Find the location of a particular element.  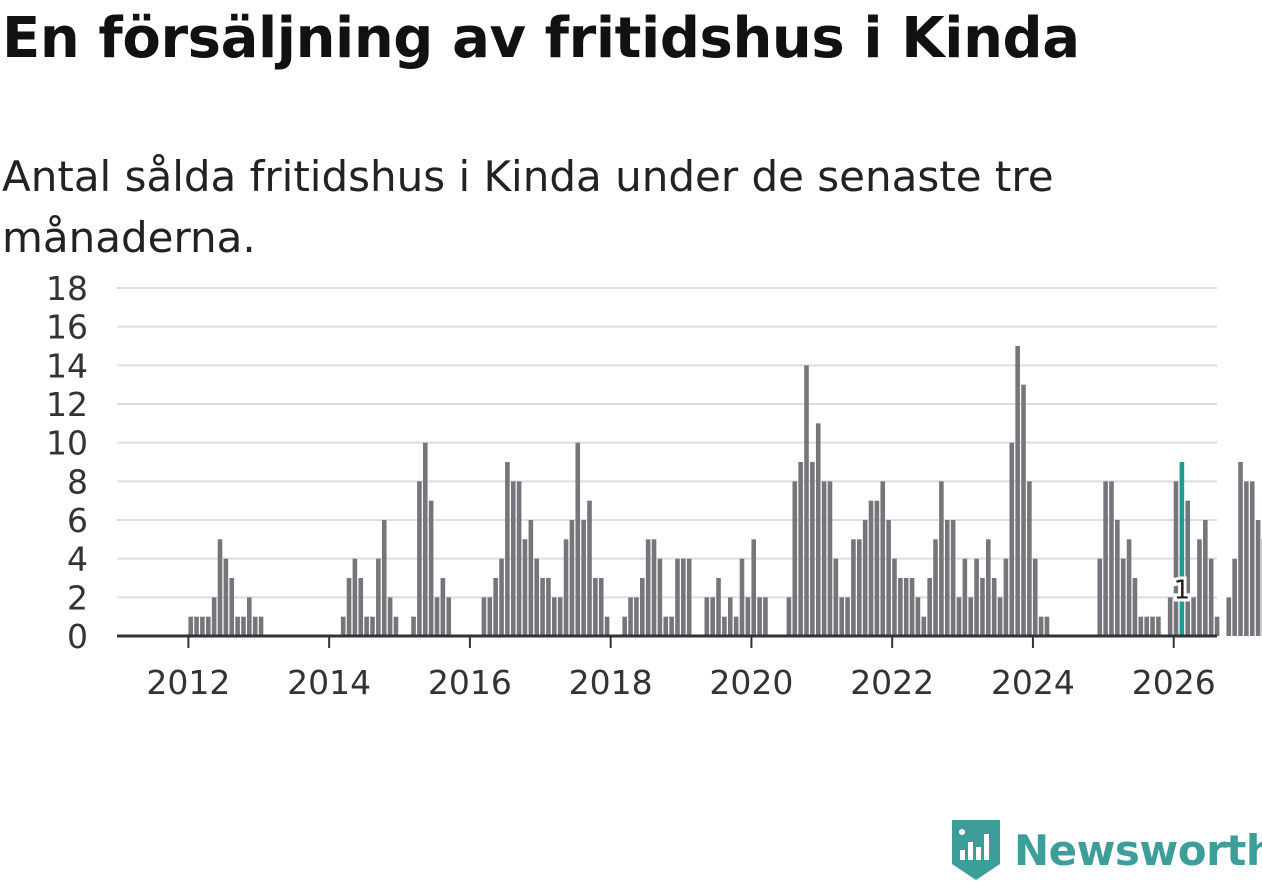

x-tick-label: 2018 is located at coordinates (611, 682).